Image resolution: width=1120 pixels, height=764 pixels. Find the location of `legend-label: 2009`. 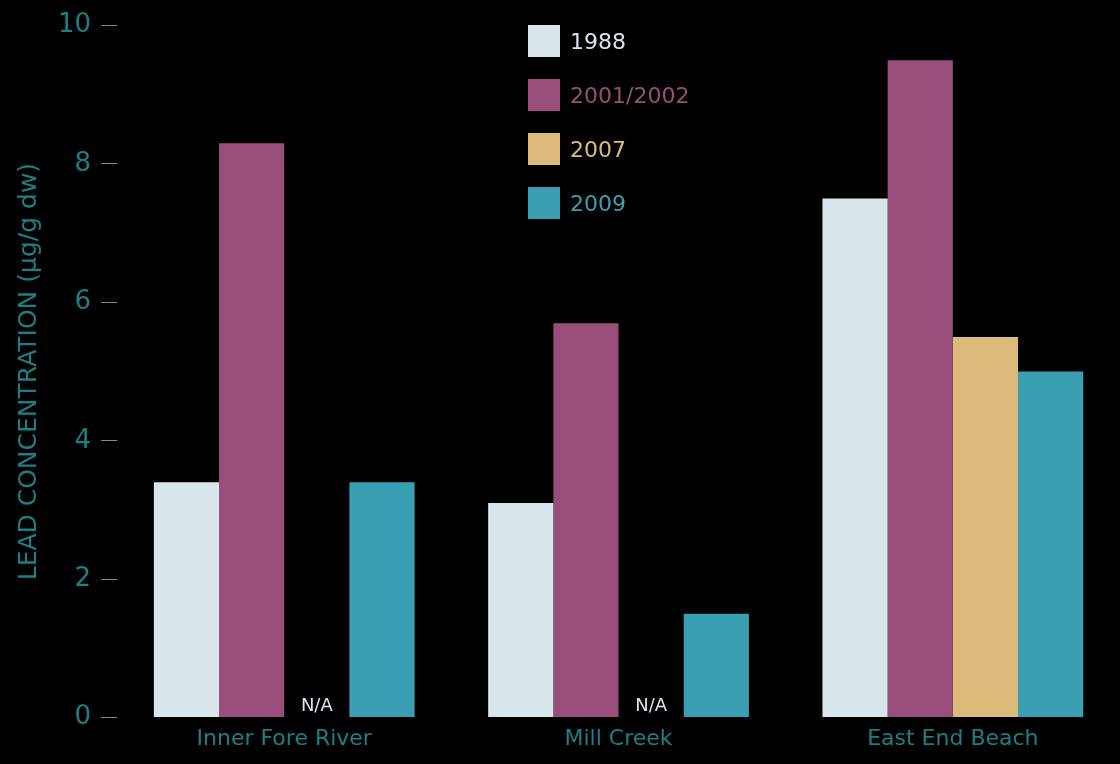

legend-label: 2009 is located at coordinates (598, 203).